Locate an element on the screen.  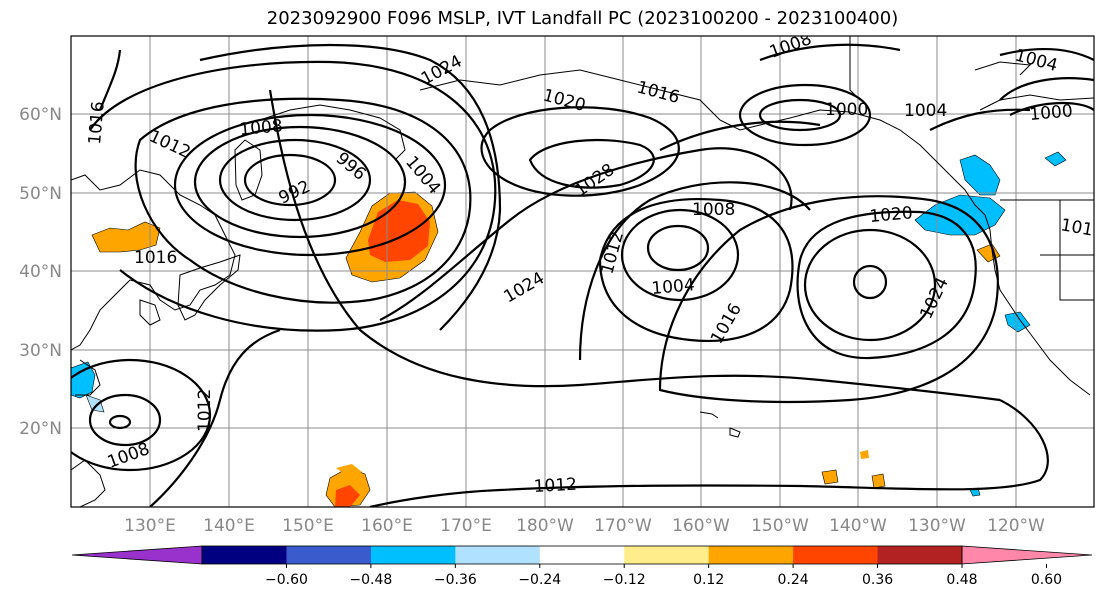
lon-label: 150°E is located at coordinates (308, 526).